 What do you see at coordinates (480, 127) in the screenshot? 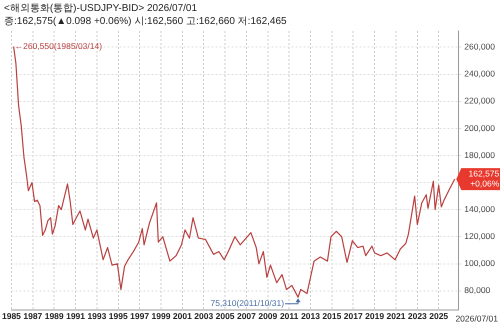
I see `y-tick-label: 200,000` at bounding box center [480, 127].